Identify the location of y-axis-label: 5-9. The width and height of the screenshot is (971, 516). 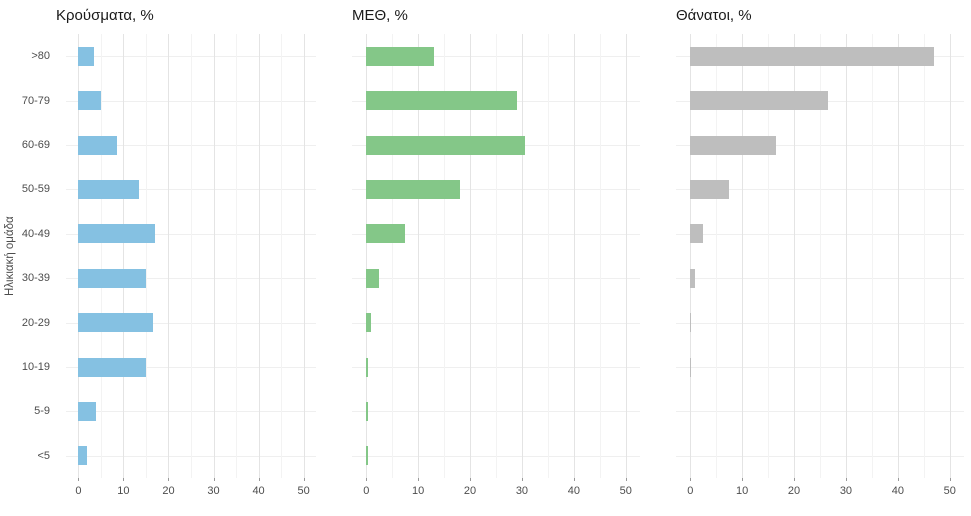
(42, 411).